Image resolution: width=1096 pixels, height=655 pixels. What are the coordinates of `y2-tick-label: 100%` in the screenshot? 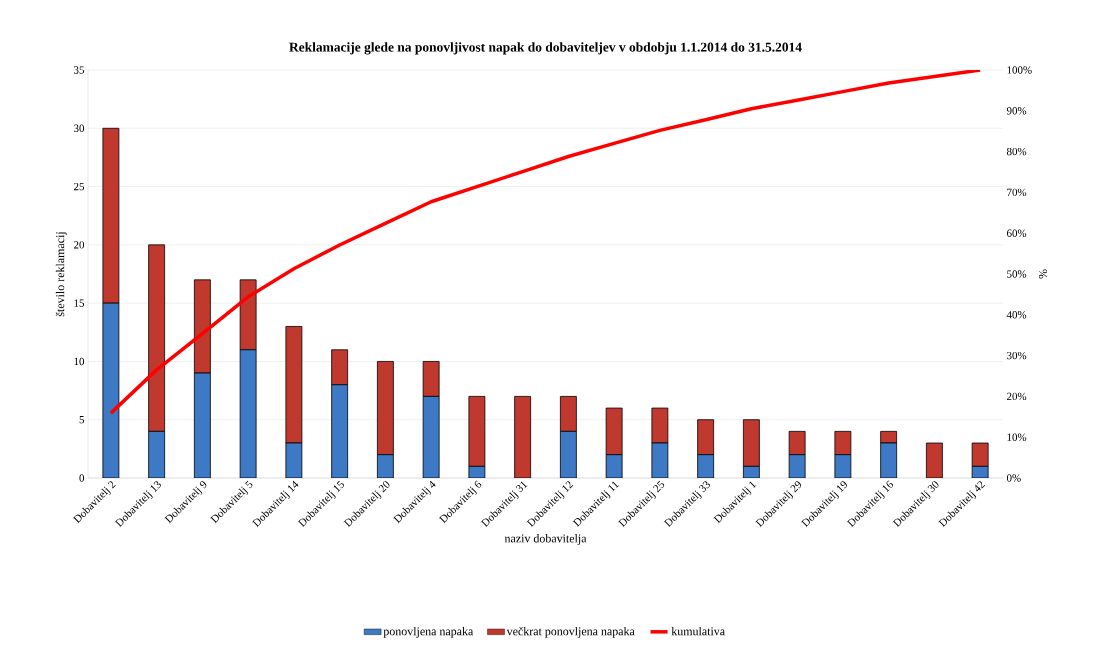 It's located at (1019, 70).